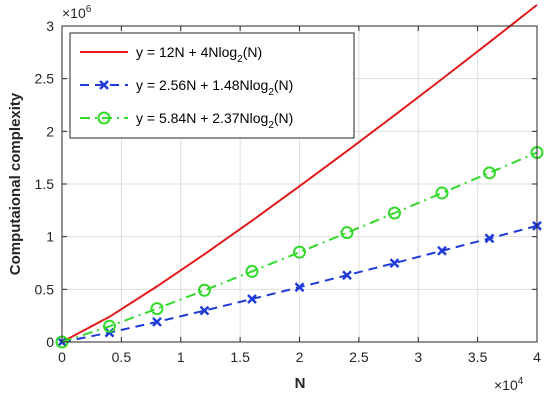 The image size is (550, 405). Describe the element at coordinates (50, 237) in the screenshot. I see `y-tick-label: 1` at that location.